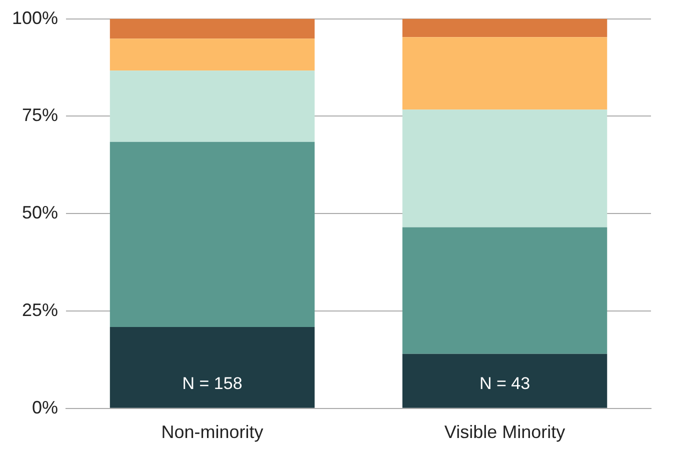 The height and width of the screenshot is (466, 673). Describe the element at coordinates (40, 310) in the screenshot. I see `y-tick-label: 25%` at that location.